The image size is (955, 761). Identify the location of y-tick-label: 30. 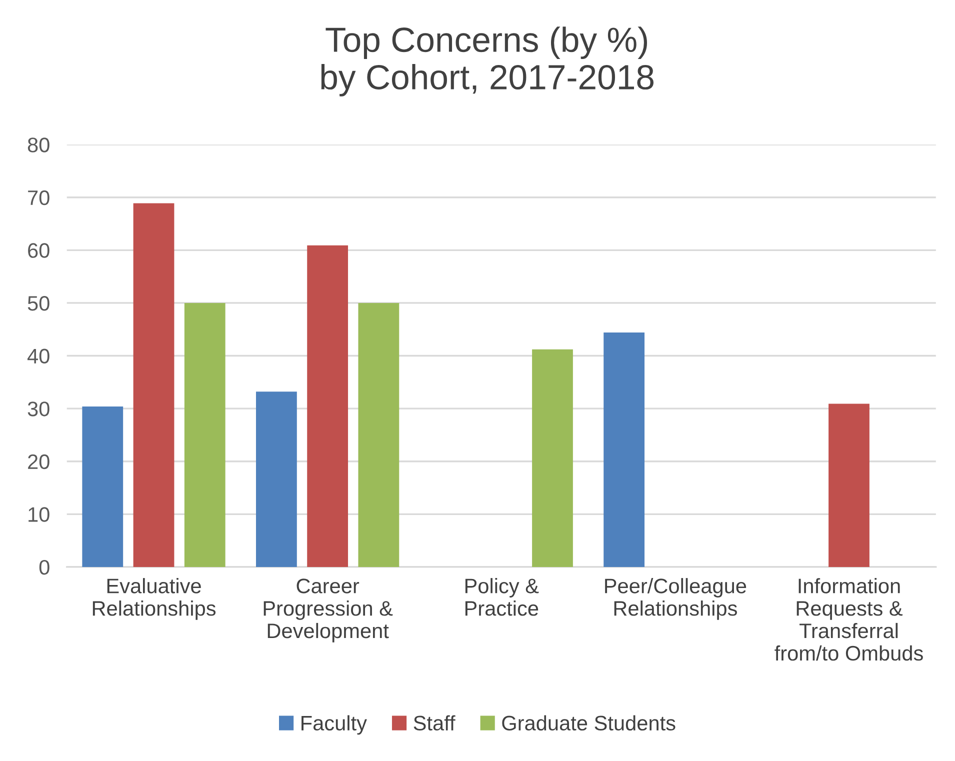
(39, 409).